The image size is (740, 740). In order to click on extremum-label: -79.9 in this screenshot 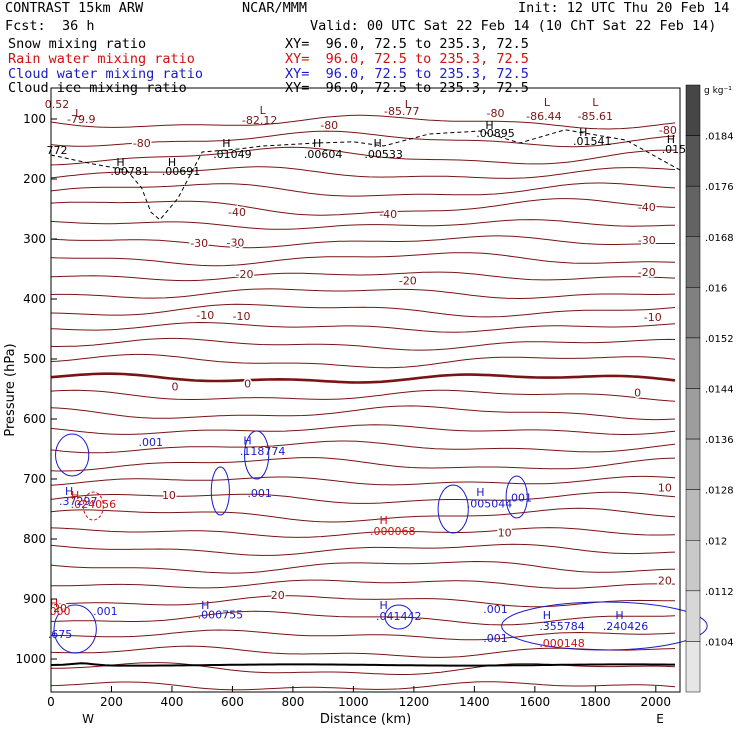, I will do `click(81, 119)`.